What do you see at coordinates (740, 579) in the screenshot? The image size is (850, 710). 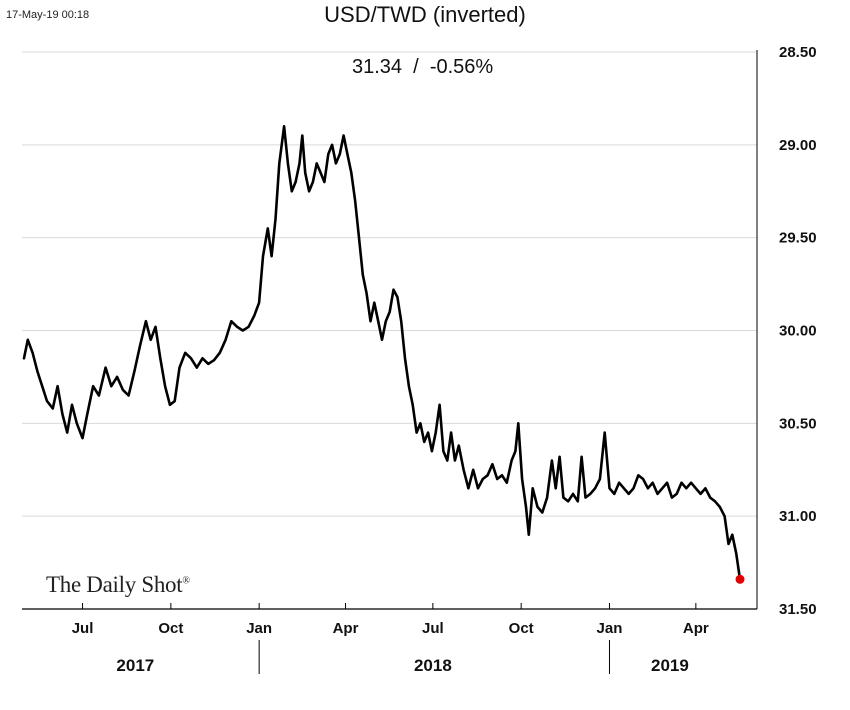 I see `last-point-marker` at bounding box center [740, 579].